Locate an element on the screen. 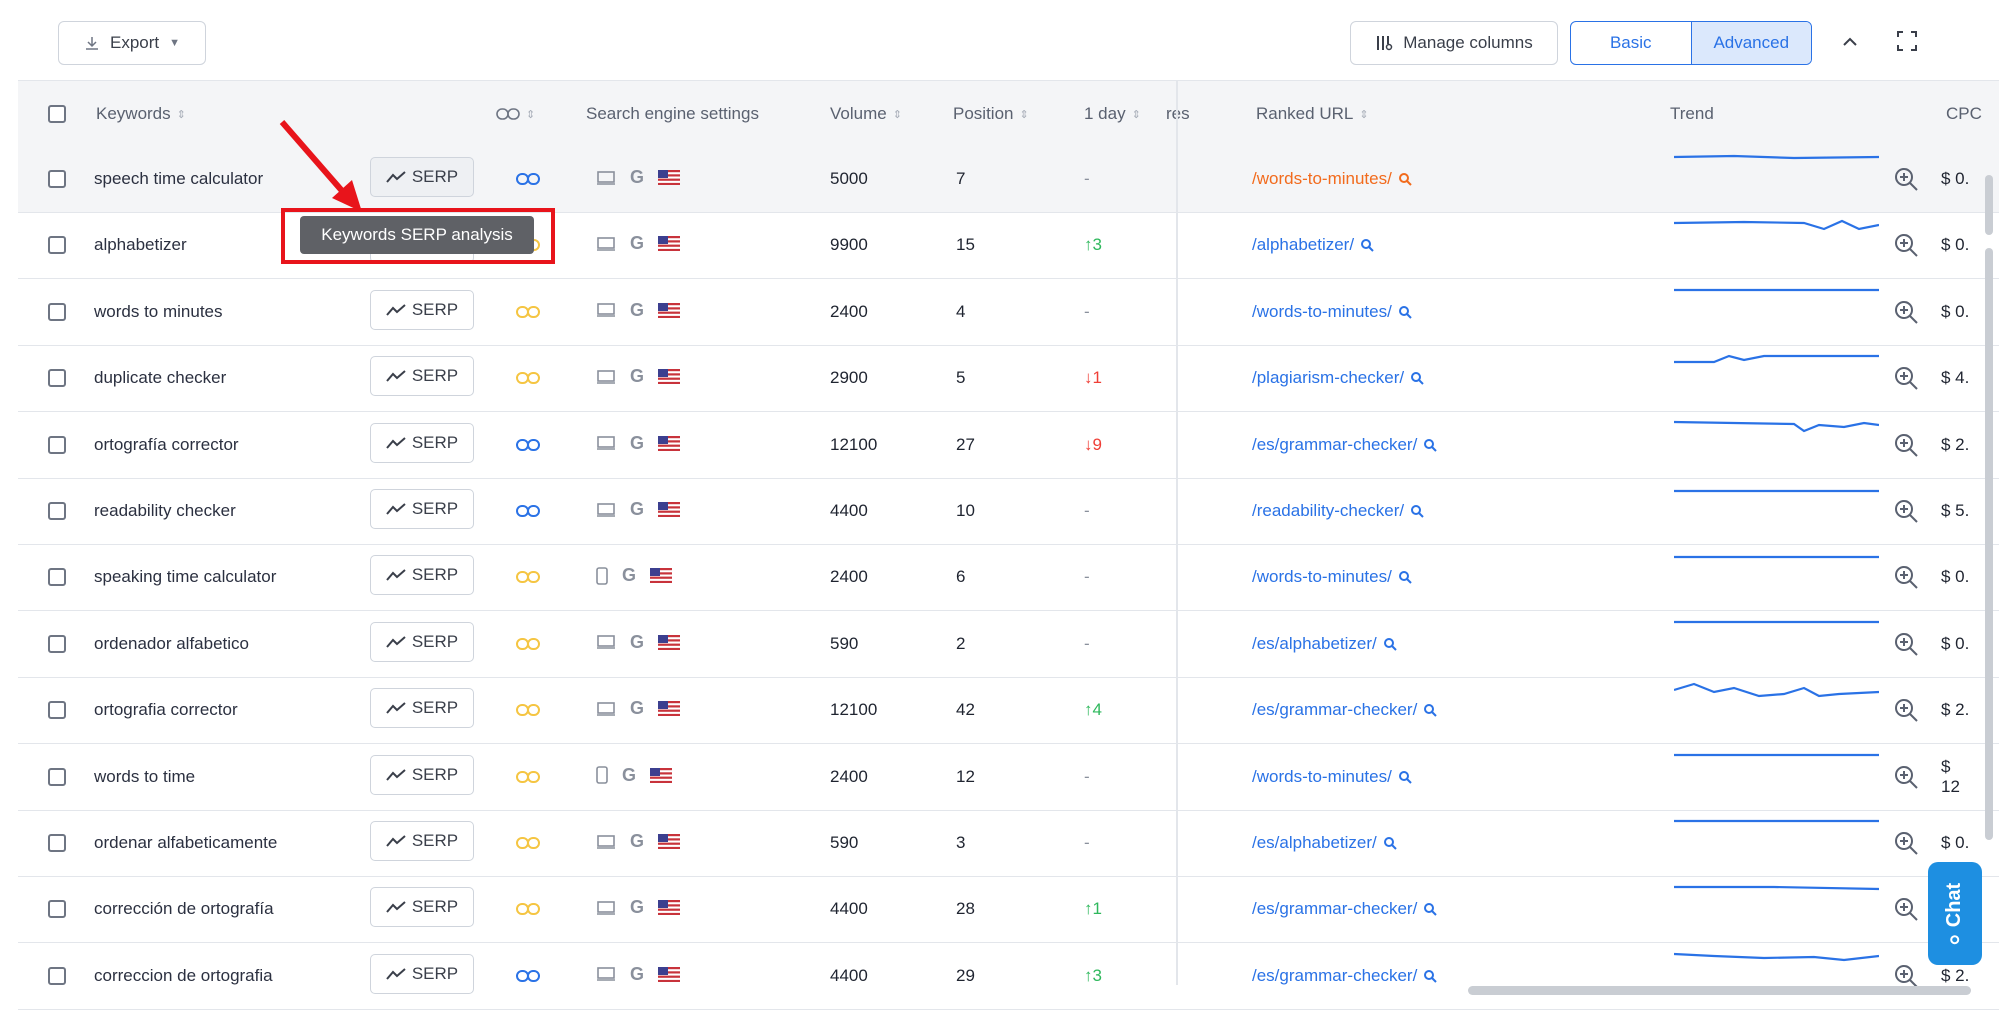  col-one-day: 1 day ⇕ is located at coordinates (1112, 114).